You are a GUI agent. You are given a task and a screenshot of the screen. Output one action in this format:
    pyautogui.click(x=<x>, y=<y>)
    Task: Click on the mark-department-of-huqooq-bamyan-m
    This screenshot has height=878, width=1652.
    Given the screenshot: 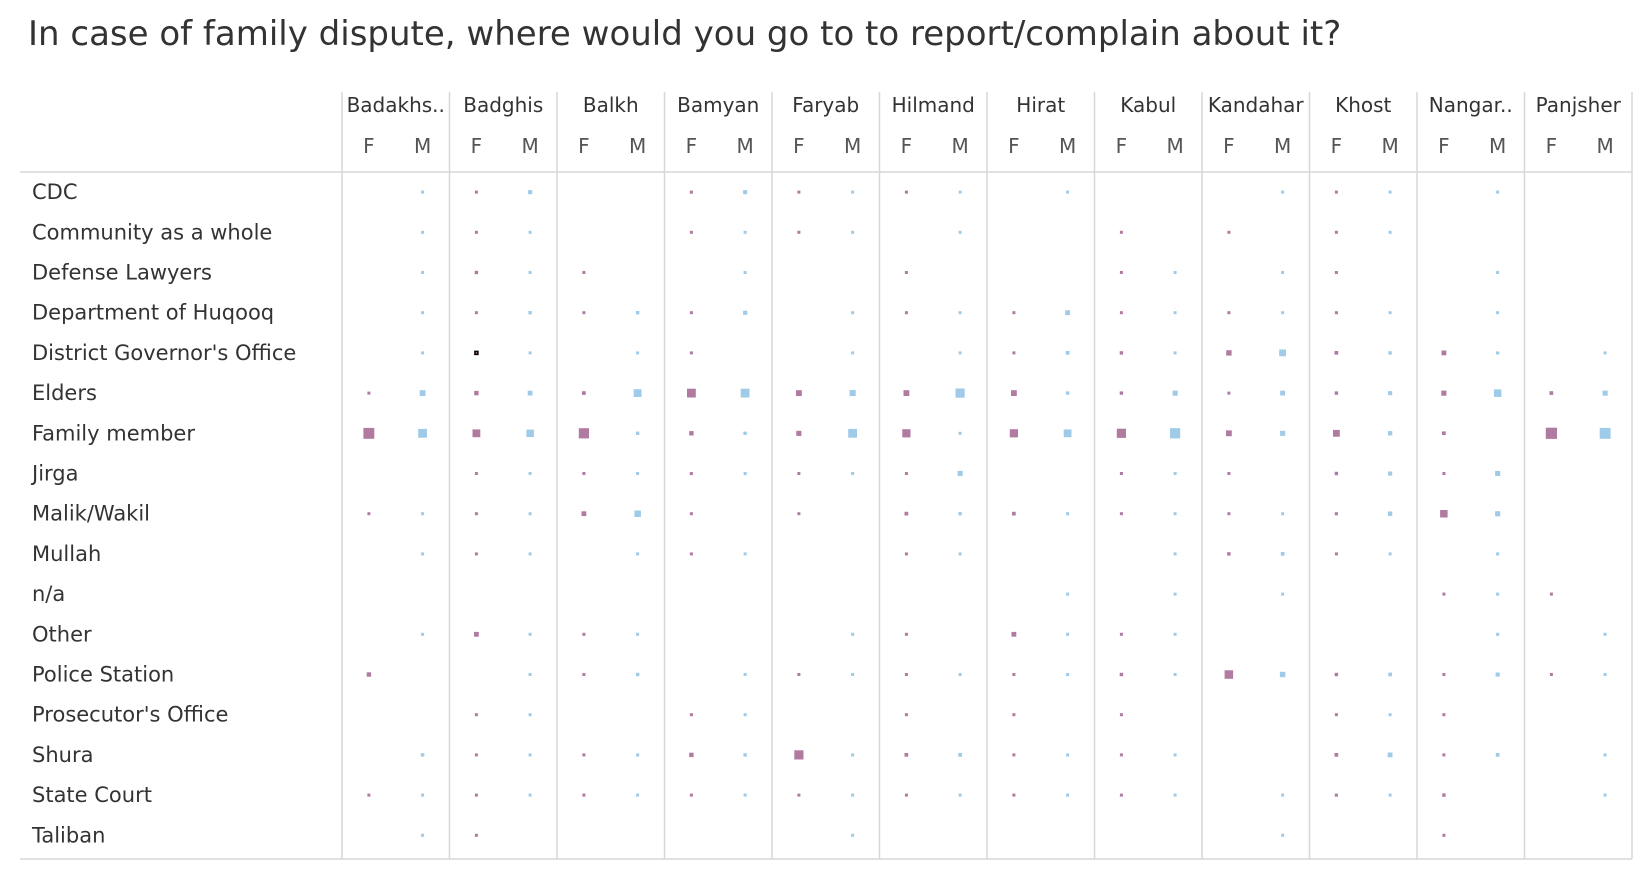 What is the action you would take?
    pyautogui.click(x=745, y=312)
    